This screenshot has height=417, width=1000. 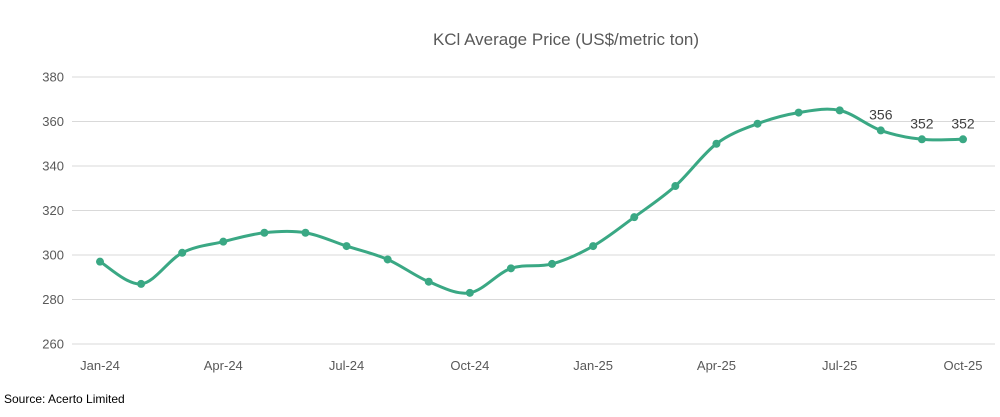 I want to click on x-tick-label: Oct-25, so click(x=962, y=365).